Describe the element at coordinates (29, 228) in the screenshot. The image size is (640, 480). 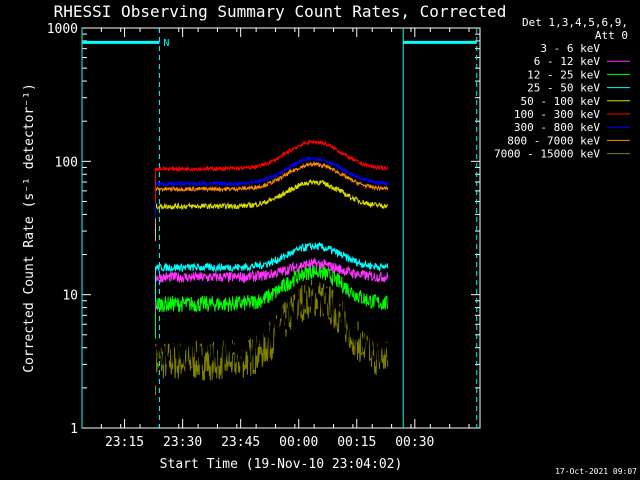
I see `y-axis-label: Corrected Count Rate (s⁻¹ detector⁻¹)` at that location.